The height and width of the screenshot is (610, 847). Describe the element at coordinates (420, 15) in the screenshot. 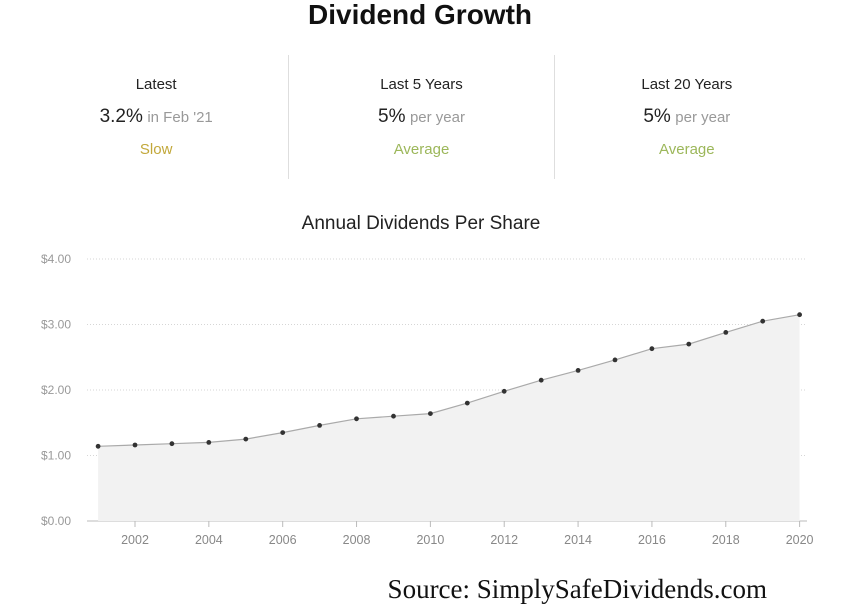

I see `page-title: Dividend Growth` at that location.